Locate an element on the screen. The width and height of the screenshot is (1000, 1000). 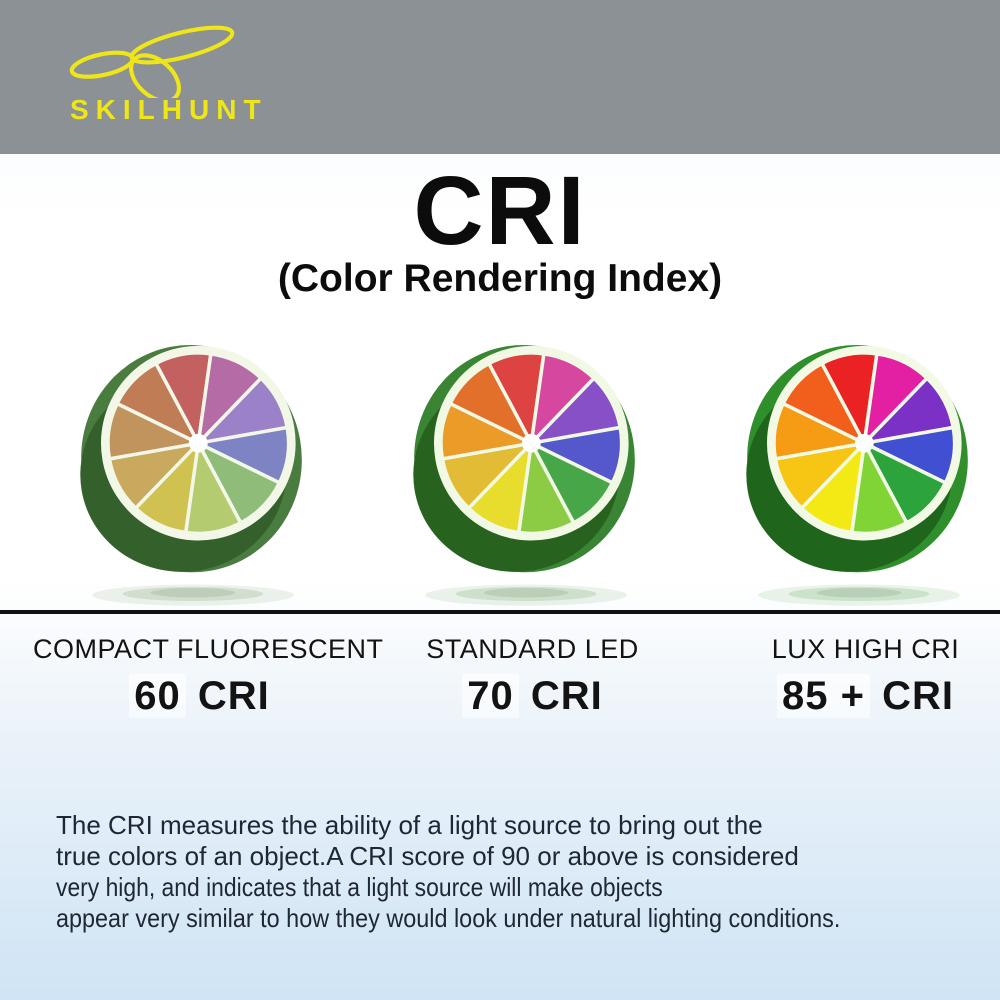
lime-column-standard-led is located at coordinates (532, 472).